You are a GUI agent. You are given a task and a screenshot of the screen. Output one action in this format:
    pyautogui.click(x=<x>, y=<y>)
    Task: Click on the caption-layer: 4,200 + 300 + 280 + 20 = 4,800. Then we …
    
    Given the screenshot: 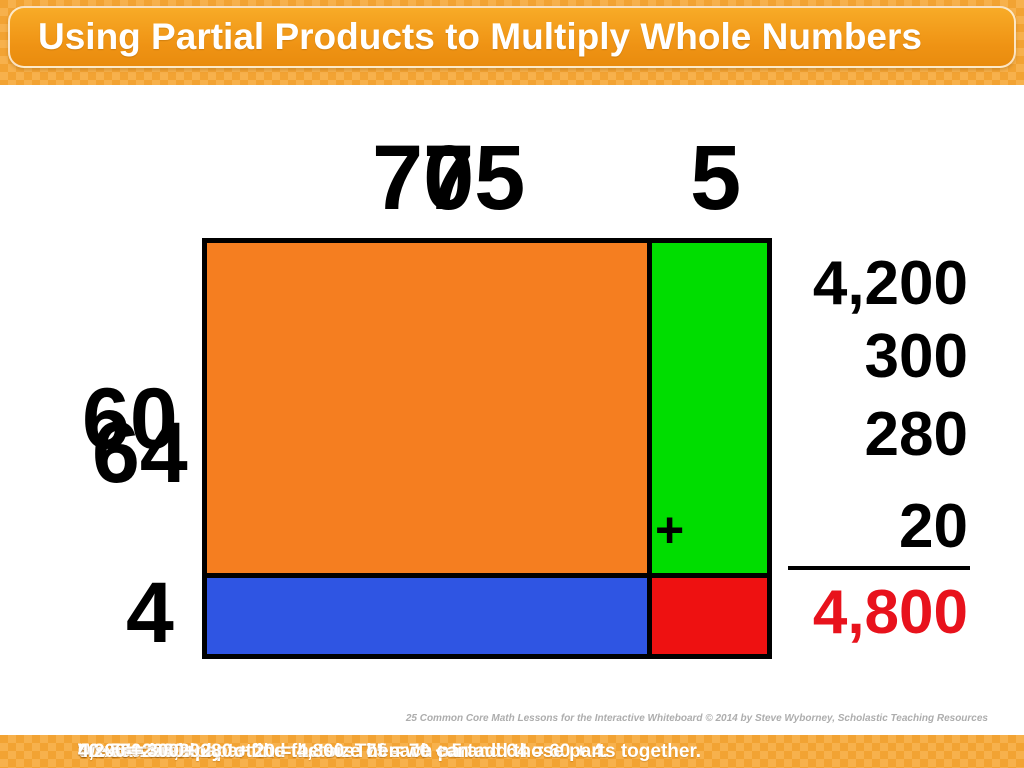 What is the action you would take?
    pyautogui.click(x=390, y=751)
    